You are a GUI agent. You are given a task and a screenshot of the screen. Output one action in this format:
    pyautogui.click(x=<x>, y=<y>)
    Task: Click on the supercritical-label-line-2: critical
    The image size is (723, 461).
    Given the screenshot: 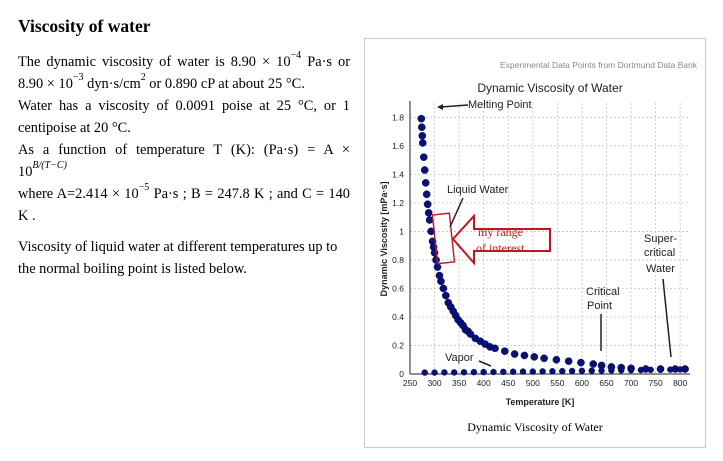 What is the action you would take?
    pyautogui.click(x=659, y=253)
    